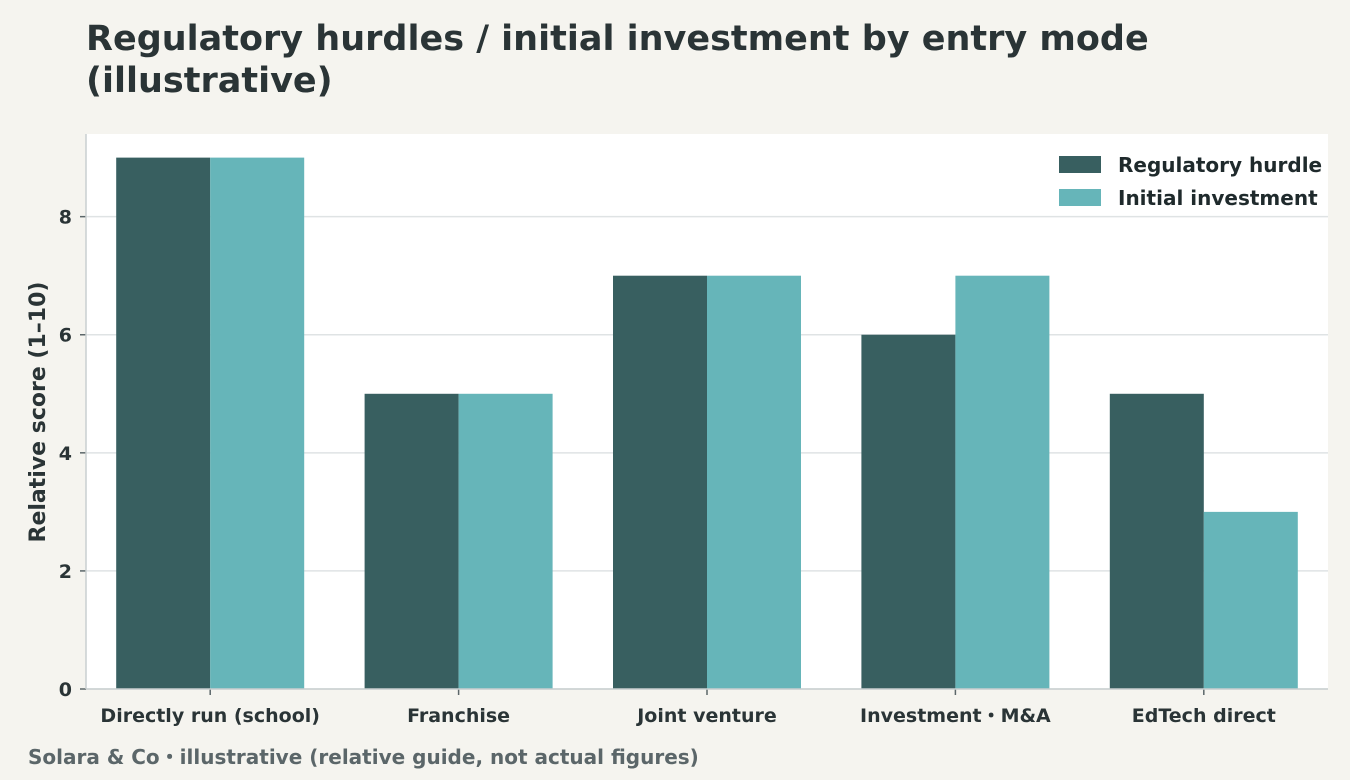 The image size is (1350, 780). What do you see at coordinates (65, 454) in the screenshot?
I see `y-tick-label: 4` at bounding box center [65, 454].